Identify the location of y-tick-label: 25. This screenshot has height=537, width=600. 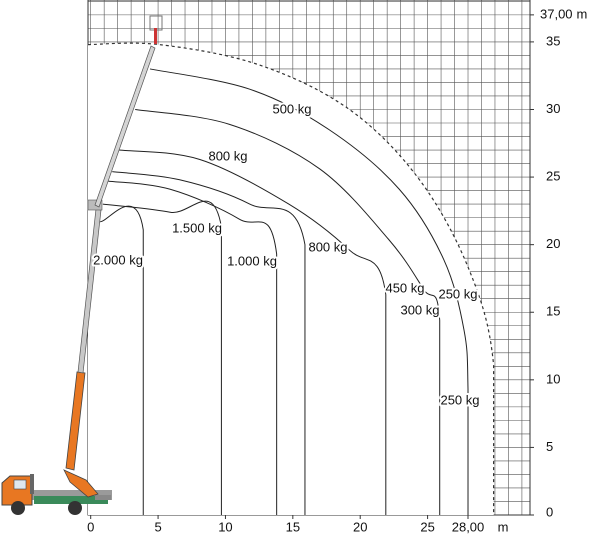
(553, 176).